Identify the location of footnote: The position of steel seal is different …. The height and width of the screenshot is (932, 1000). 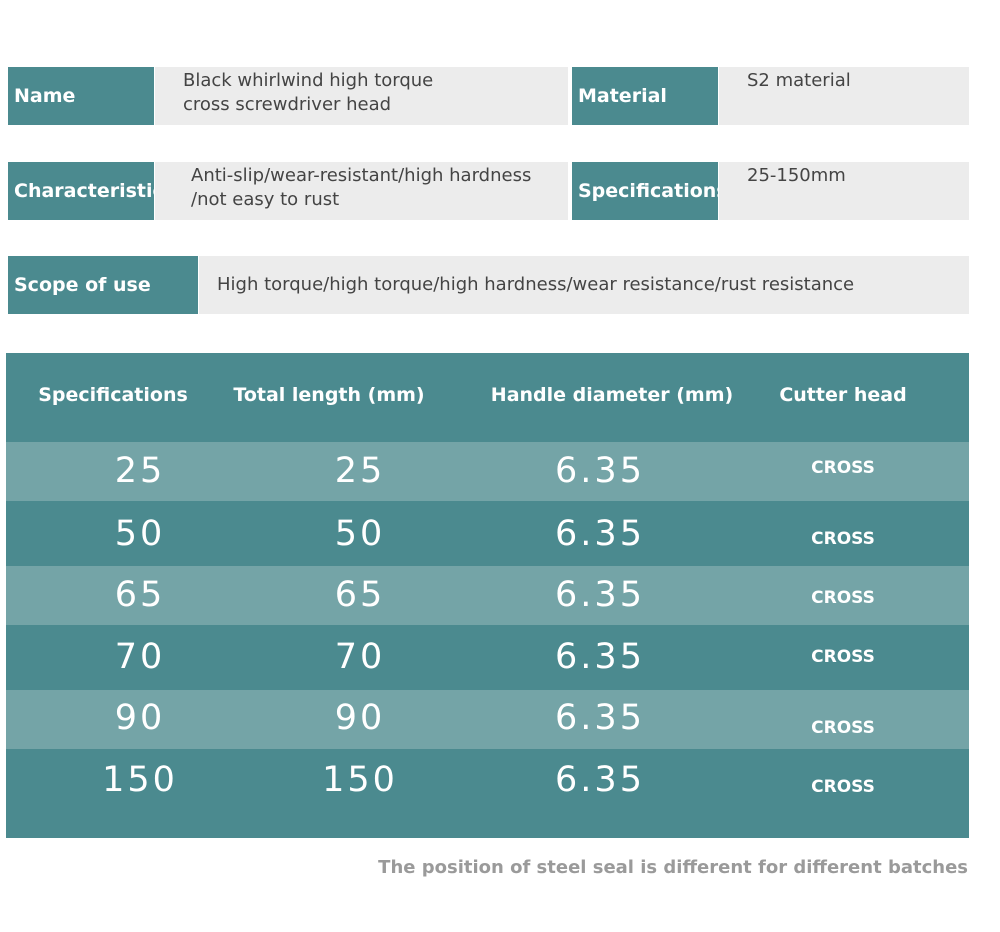
(673, 867).